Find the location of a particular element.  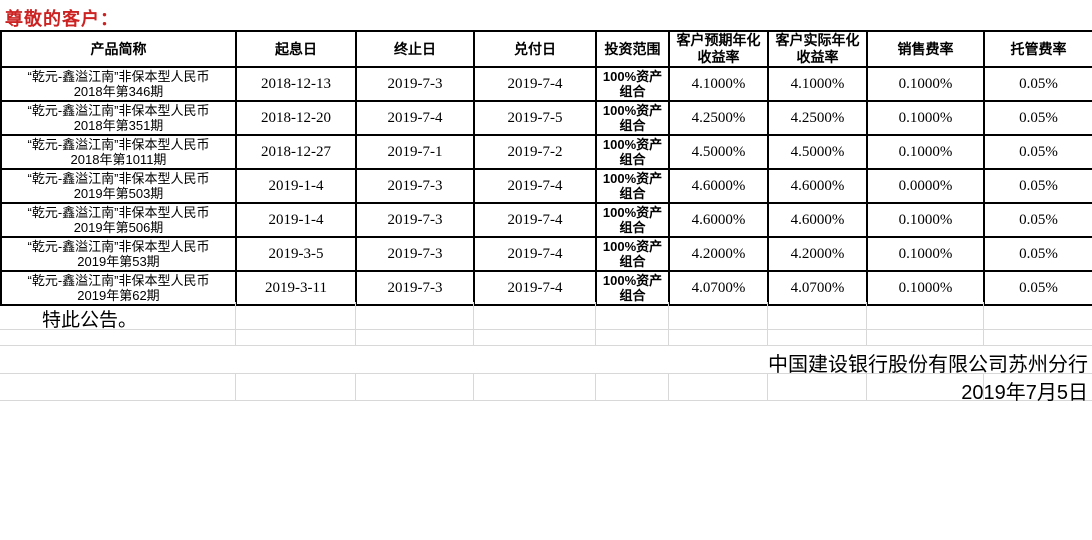

greeting-text: 尊敬的客户： is located at coordinates (62, 19).